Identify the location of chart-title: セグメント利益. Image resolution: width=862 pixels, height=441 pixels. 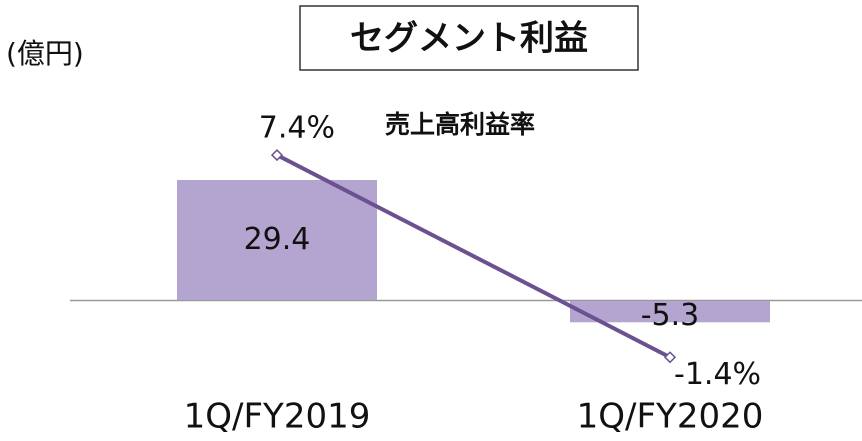
(469, 39).